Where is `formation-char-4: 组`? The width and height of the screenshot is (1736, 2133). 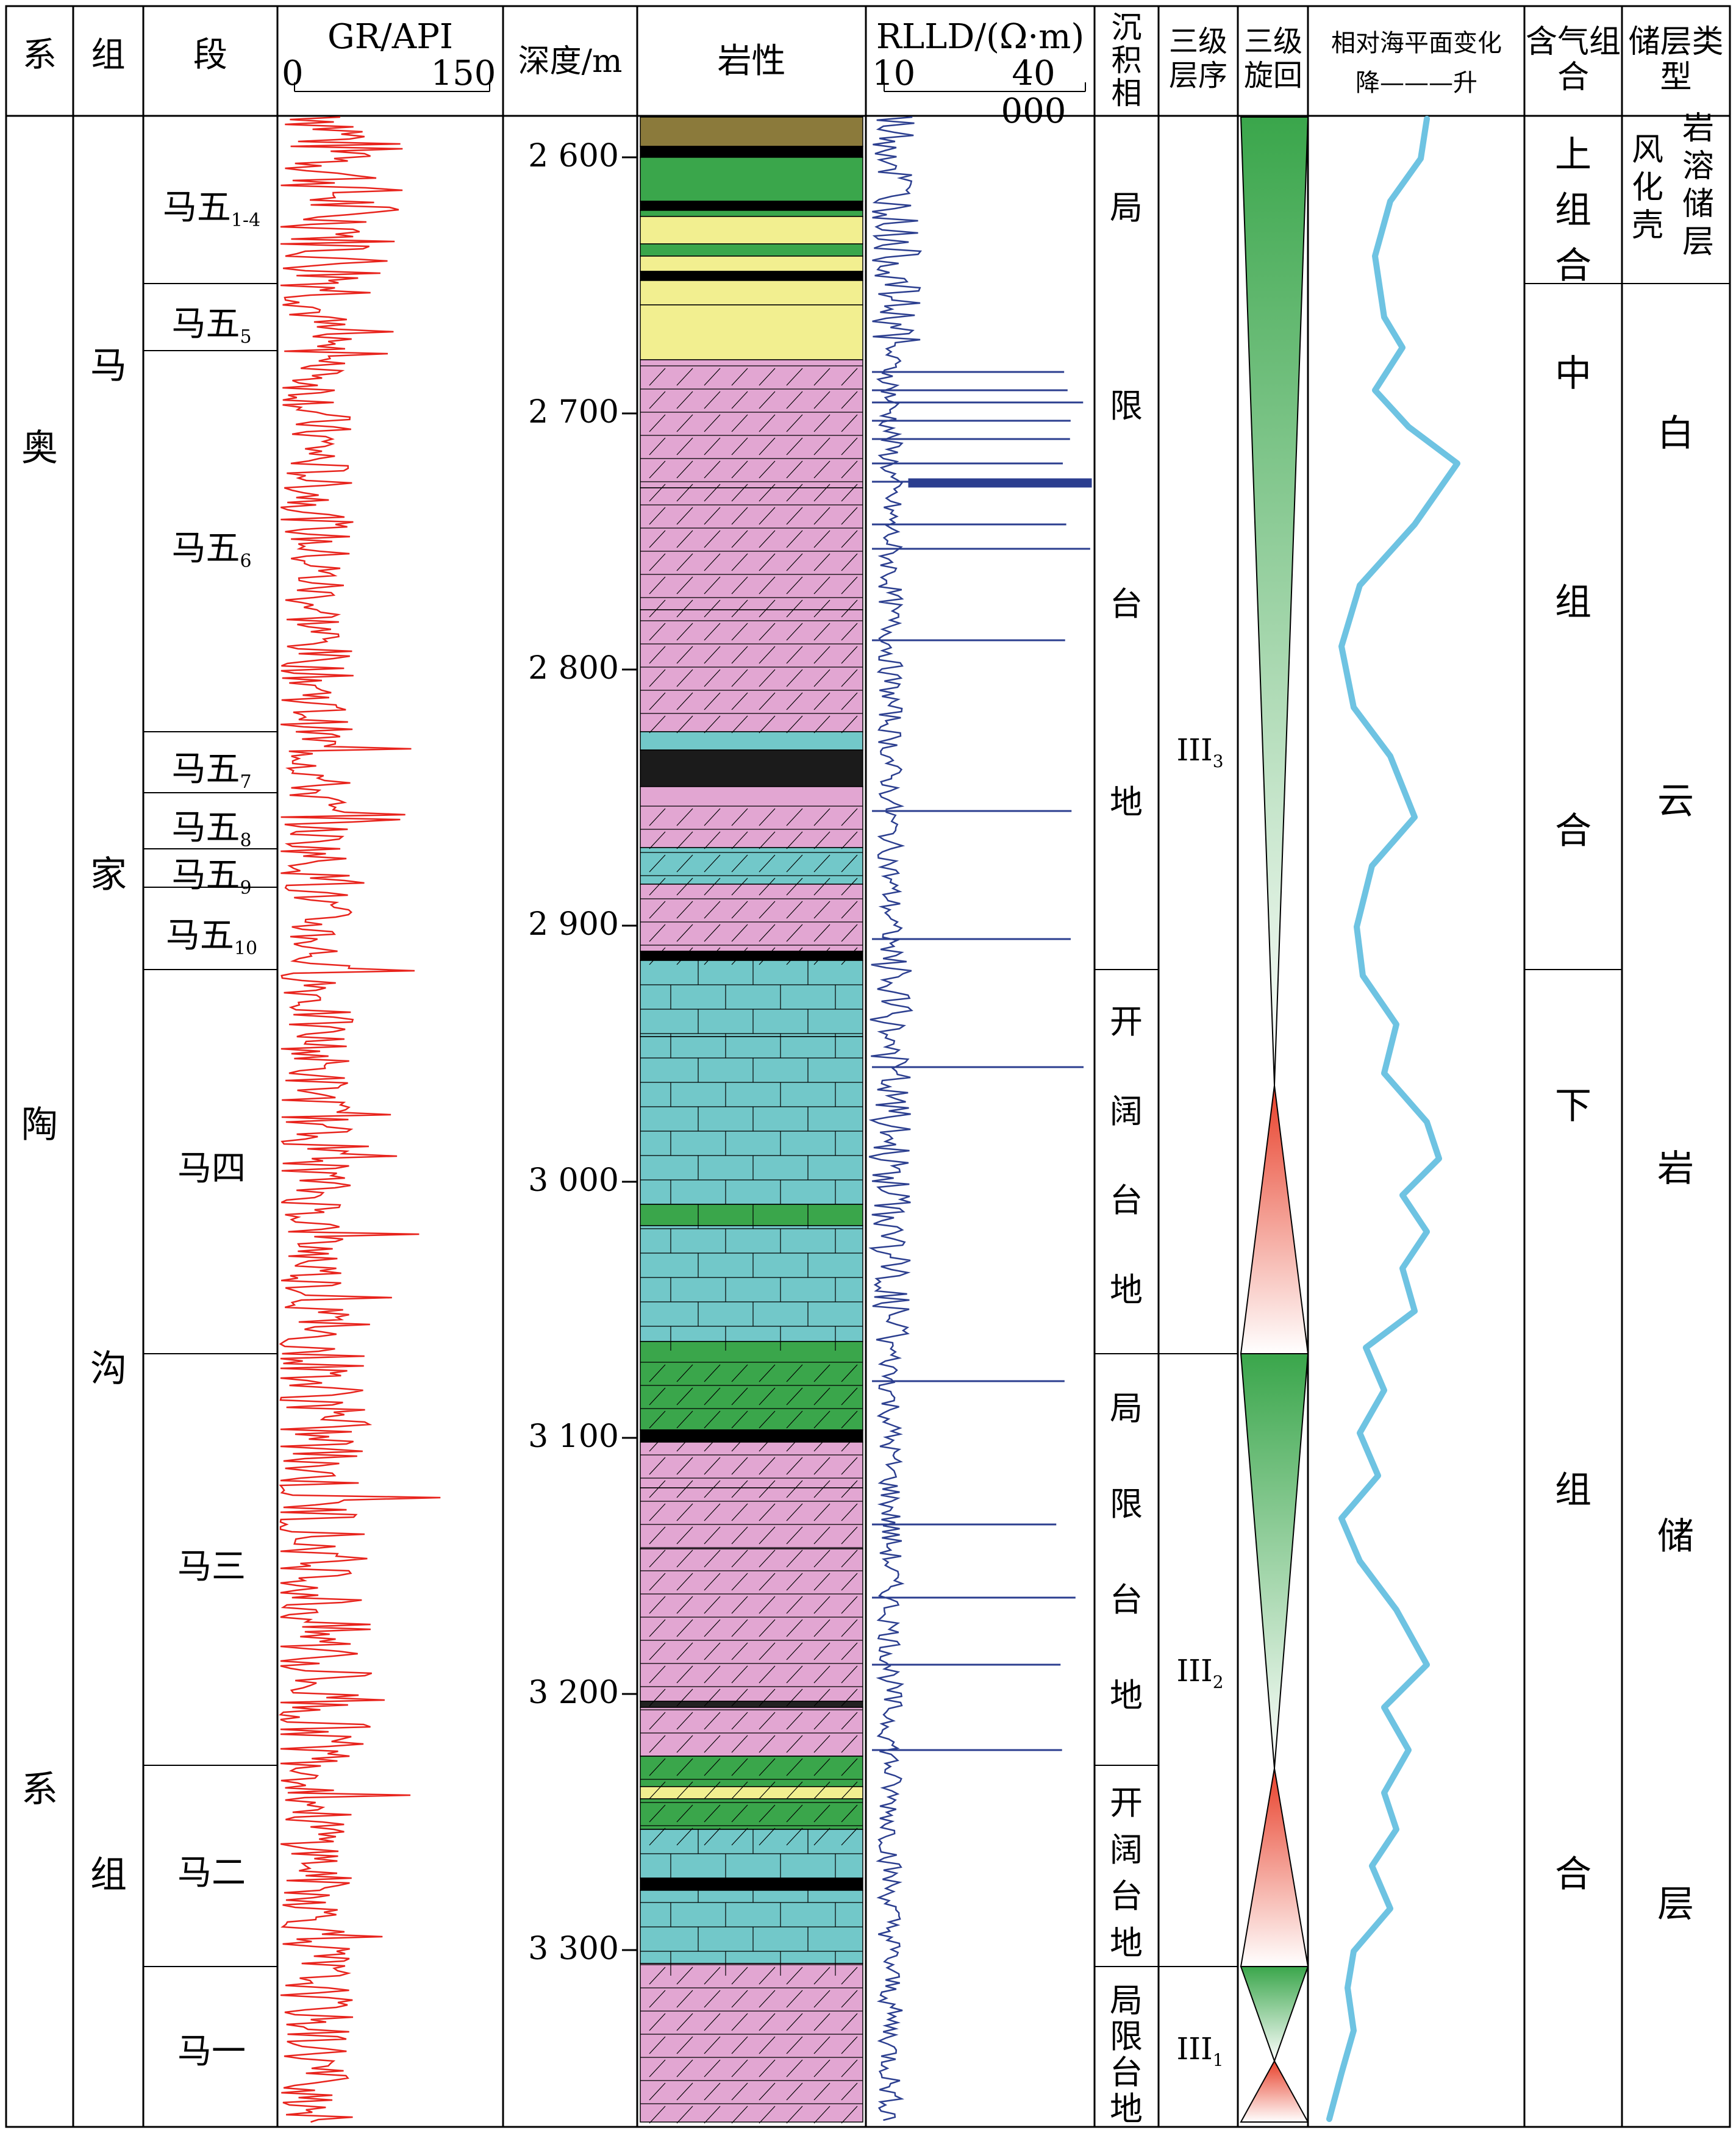
formation-char-4: 组 is located at coordinates (108, 1875).